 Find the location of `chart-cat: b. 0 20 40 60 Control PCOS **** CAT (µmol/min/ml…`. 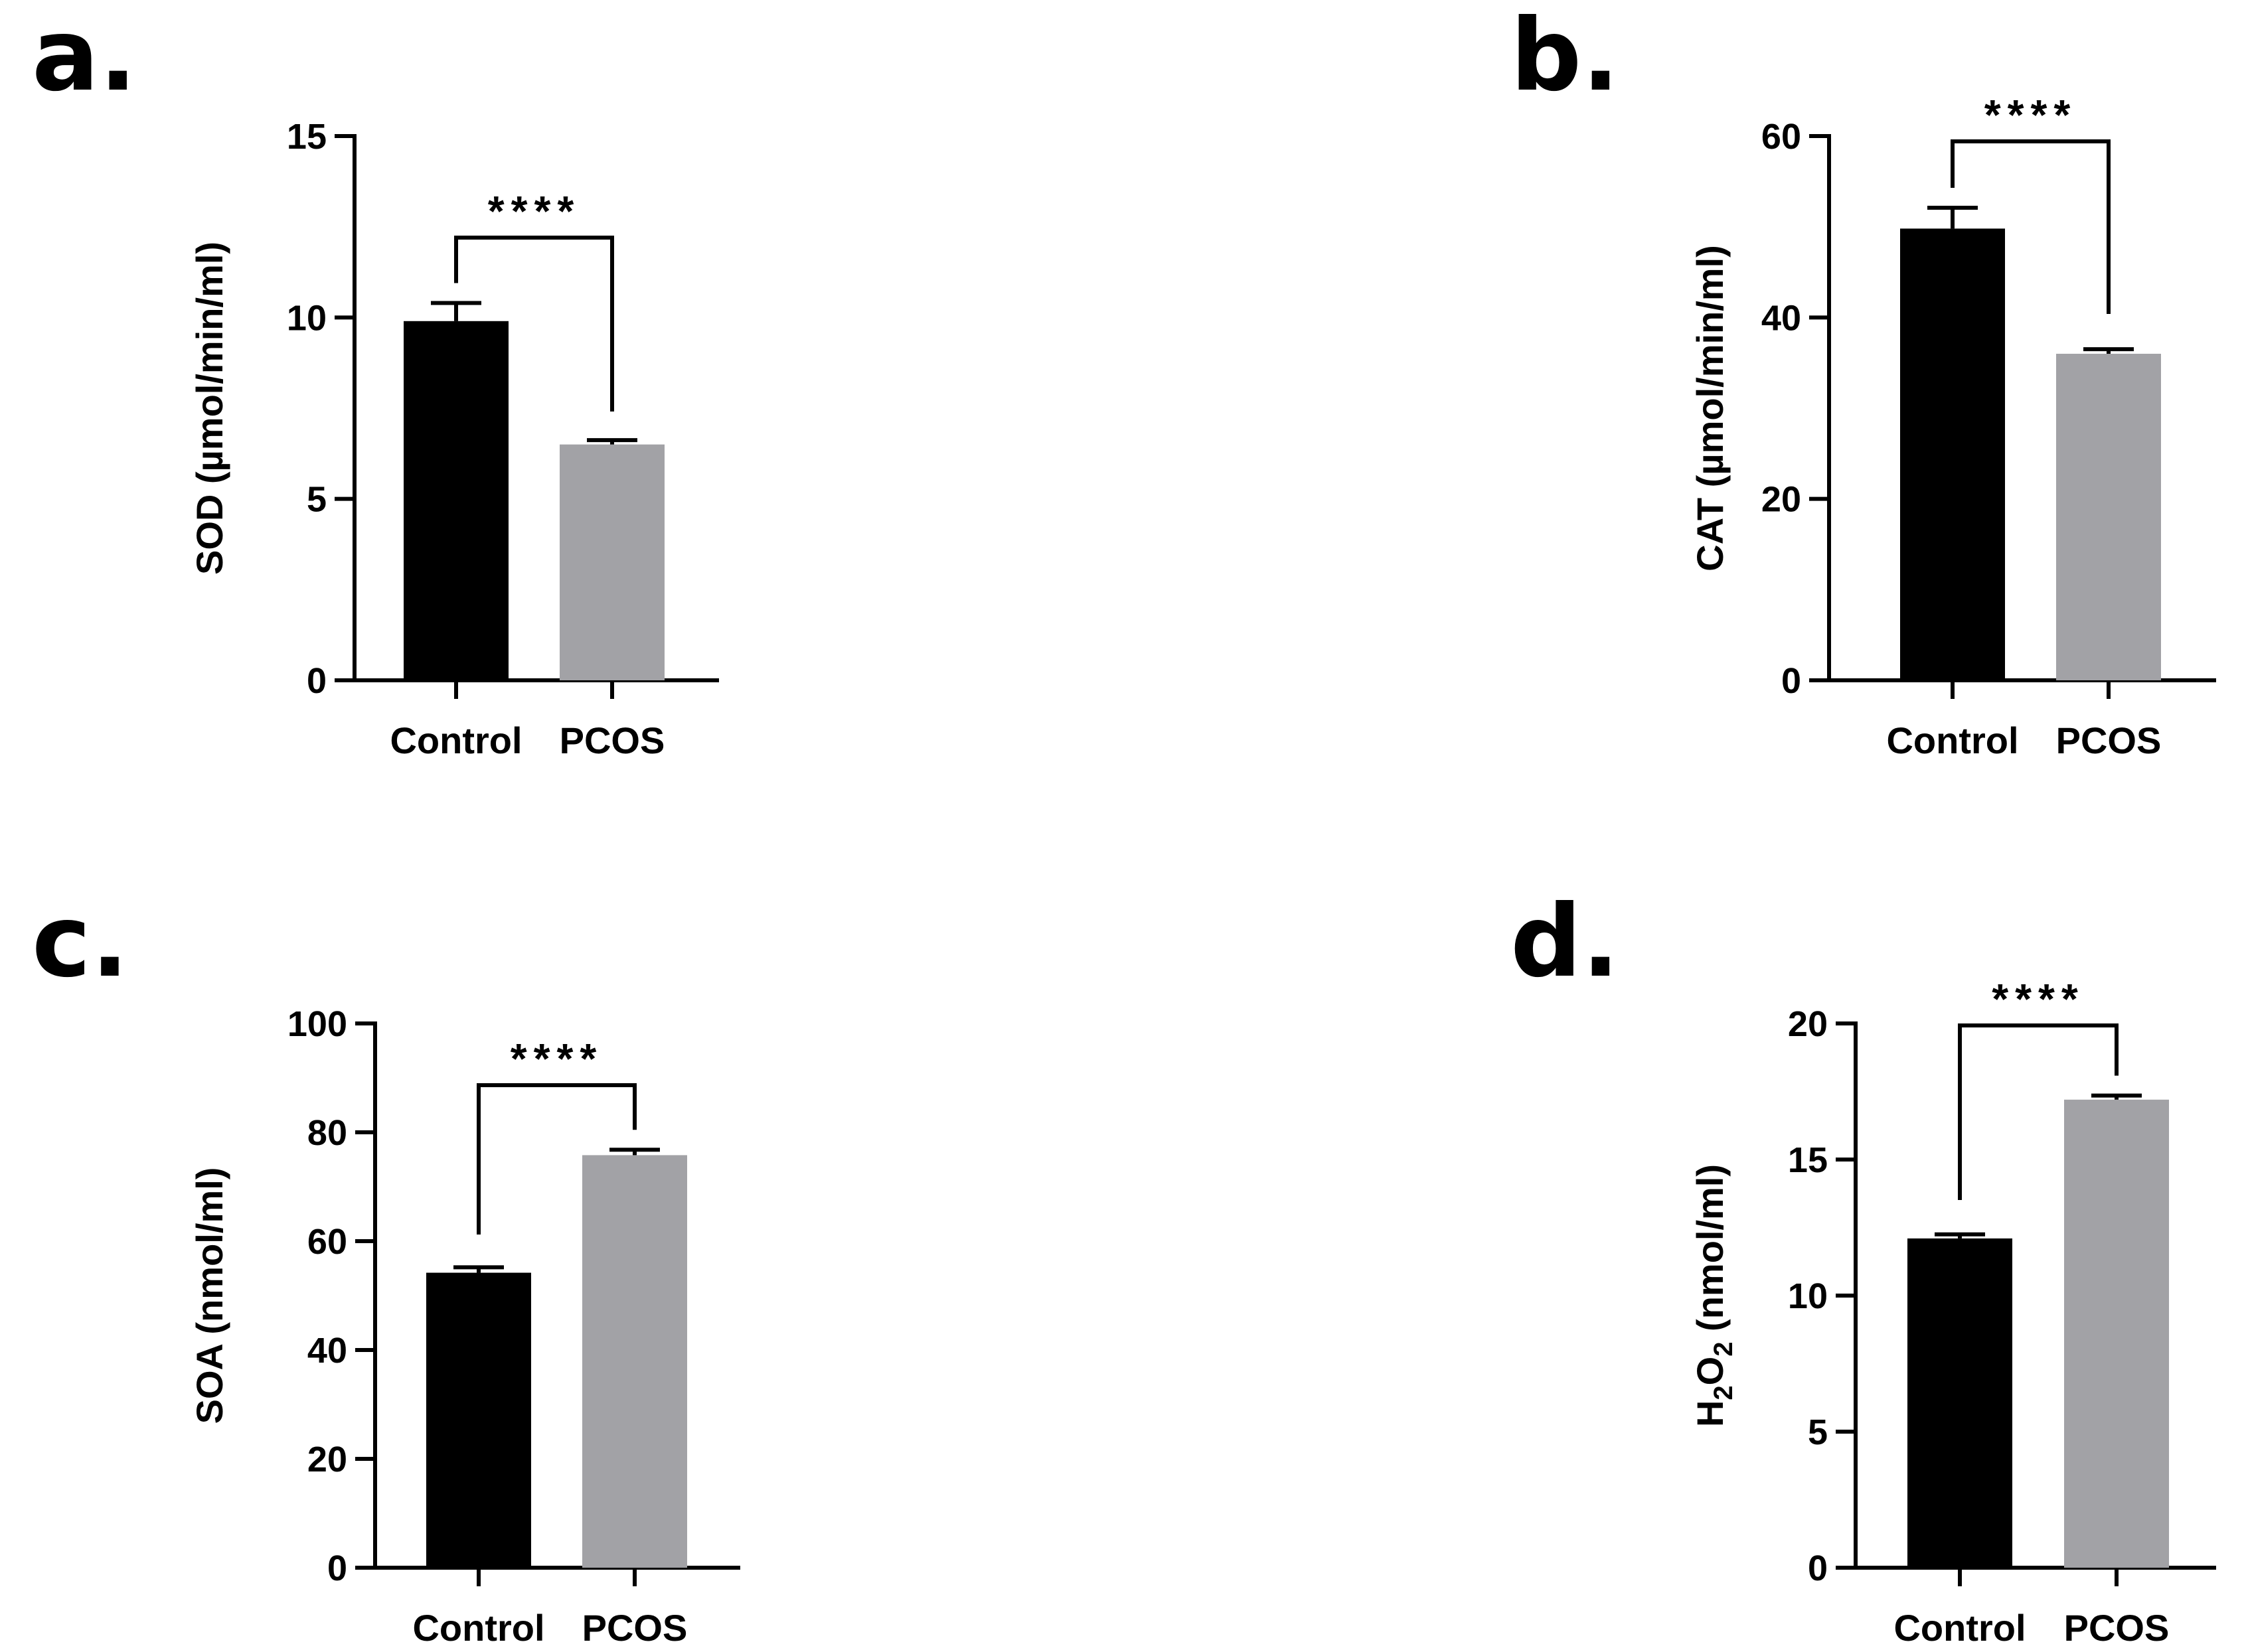

chart-cat: b. 0 20 40 60 Control PCOS **** CAT (µmol/min/ml… is located at coordinates (1863, 380).